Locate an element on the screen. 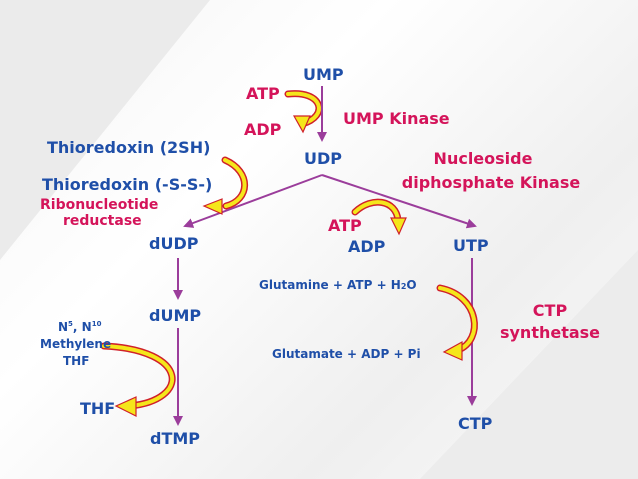 The image size is (638, 479). enzyme-rnr-line2: reductase is located at coordinates (102, 221).